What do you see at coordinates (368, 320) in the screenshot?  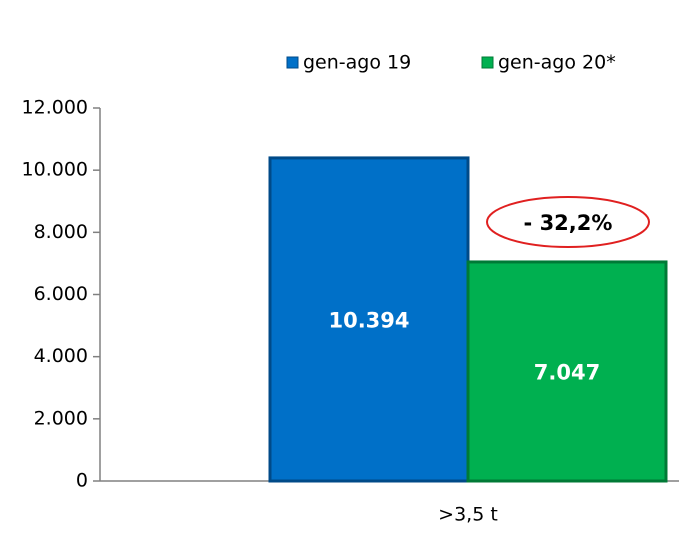 I see `value-label: 10.394` at bounding box center [368, 320].